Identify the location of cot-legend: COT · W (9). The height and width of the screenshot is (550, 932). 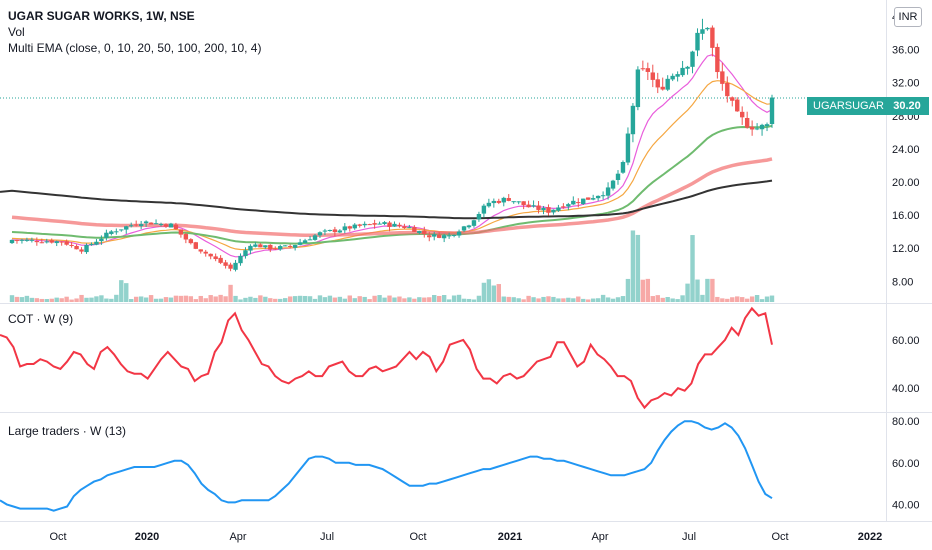
(41, 319).